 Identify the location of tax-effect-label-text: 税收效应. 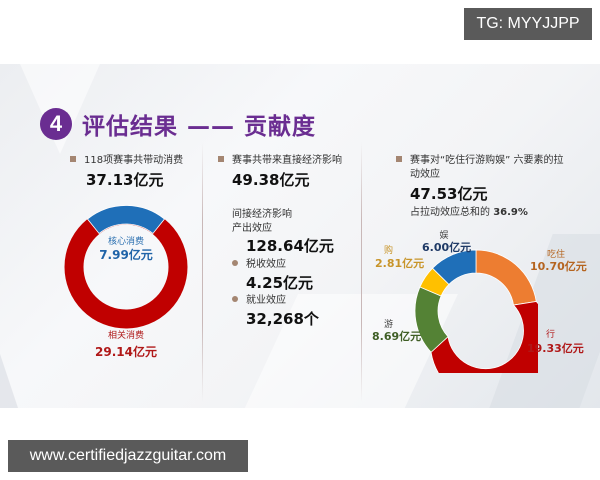
(266, 264).